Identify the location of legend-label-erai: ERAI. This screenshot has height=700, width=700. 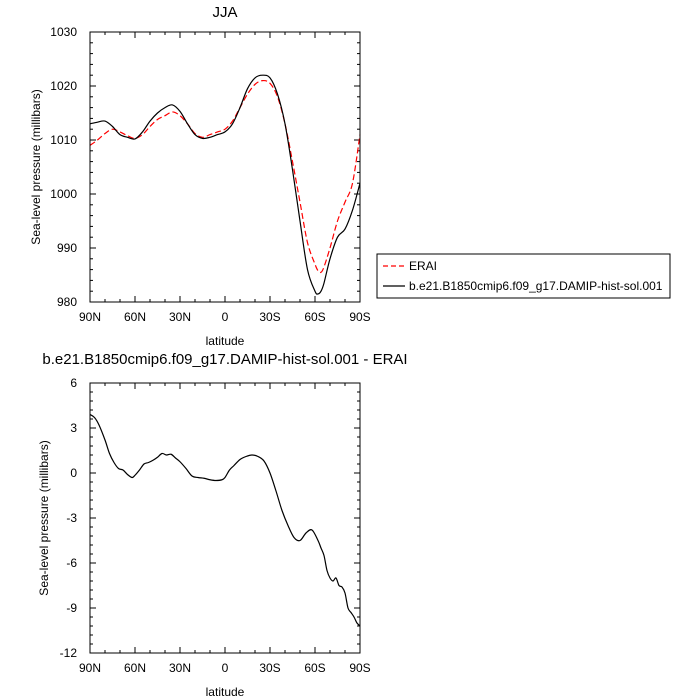
(423, 266).